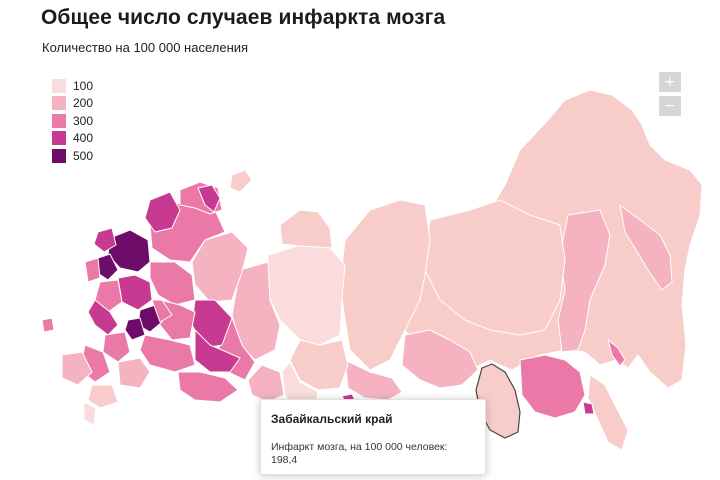 Image resolution: width=720 pixels, height=480 pixels. What do you see at coordinates (373, 380) in the screenshot?
I see `region-tyva` at bounding box center [373, 380].